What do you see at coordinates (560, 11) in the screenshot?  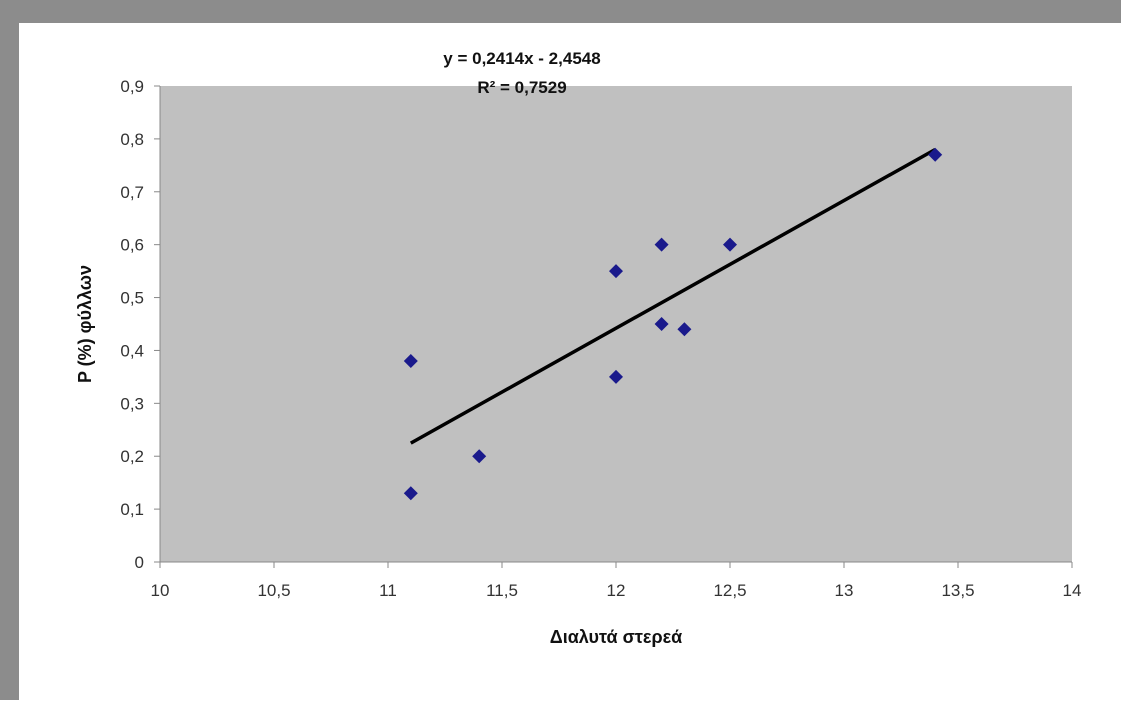 I see `window-frame-top` at bounding box center [560, 11].